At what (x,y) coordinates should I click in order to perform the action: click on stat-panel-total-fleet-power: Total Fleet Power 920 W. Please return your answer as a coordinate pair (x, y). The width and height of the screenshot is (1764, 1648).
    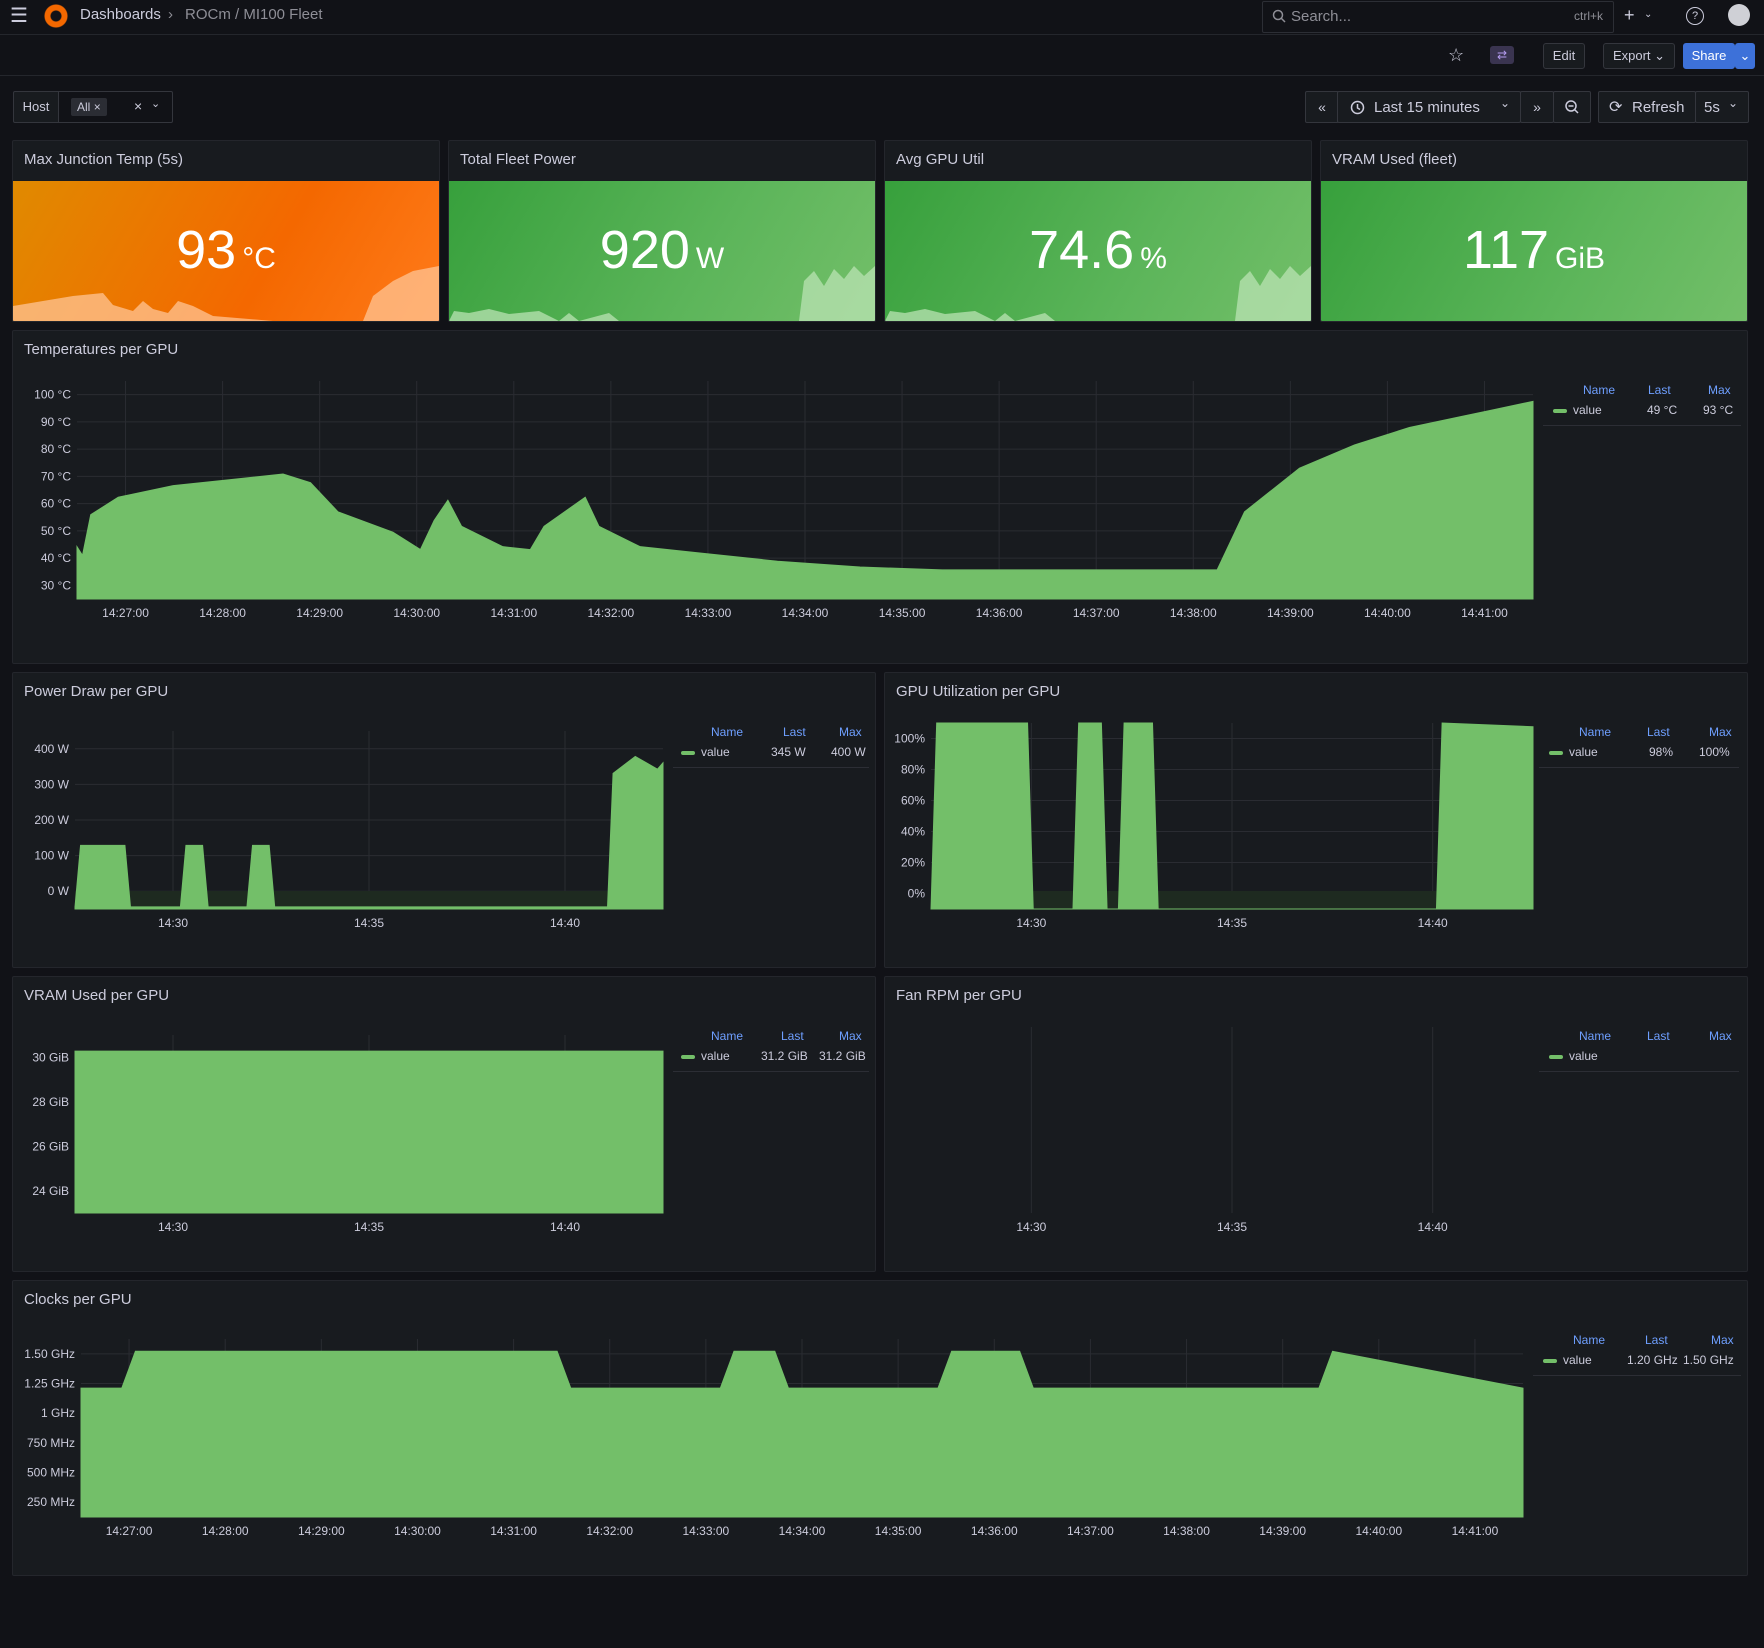
    Looking at the image, I should click on (662, 231).